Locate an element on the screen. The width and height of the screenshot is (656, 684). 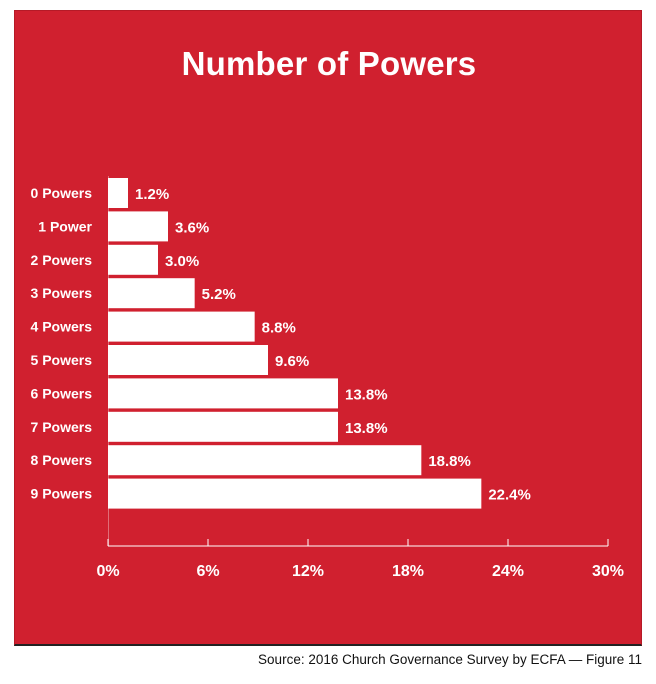
value-label: 5.2% is located at coordinates (219, 294).